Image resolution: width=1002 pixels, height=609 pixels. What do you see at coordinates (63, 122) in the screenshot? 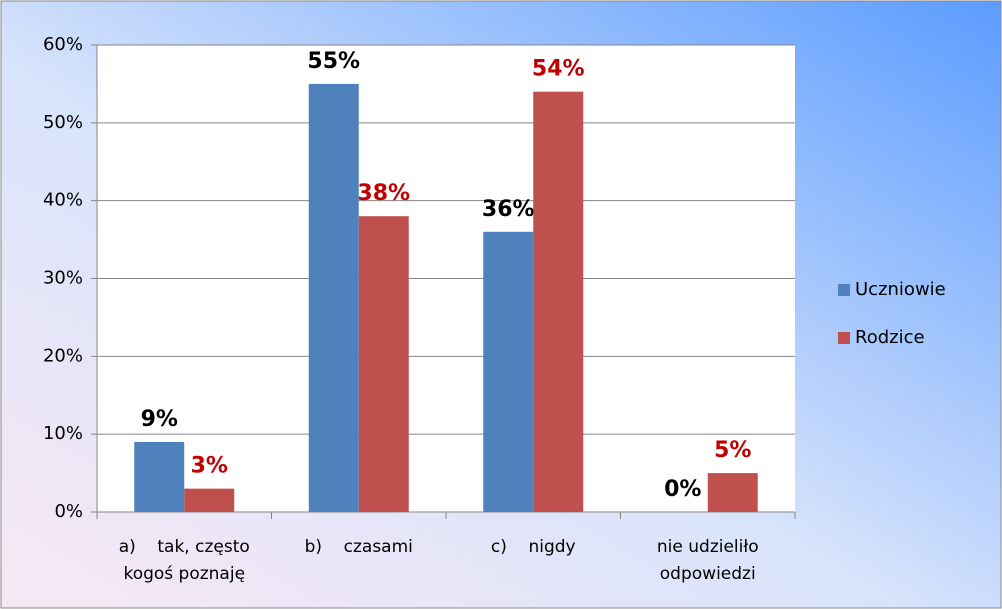
I see `y-tick-label: 50%` at bounding box center [63, 122].